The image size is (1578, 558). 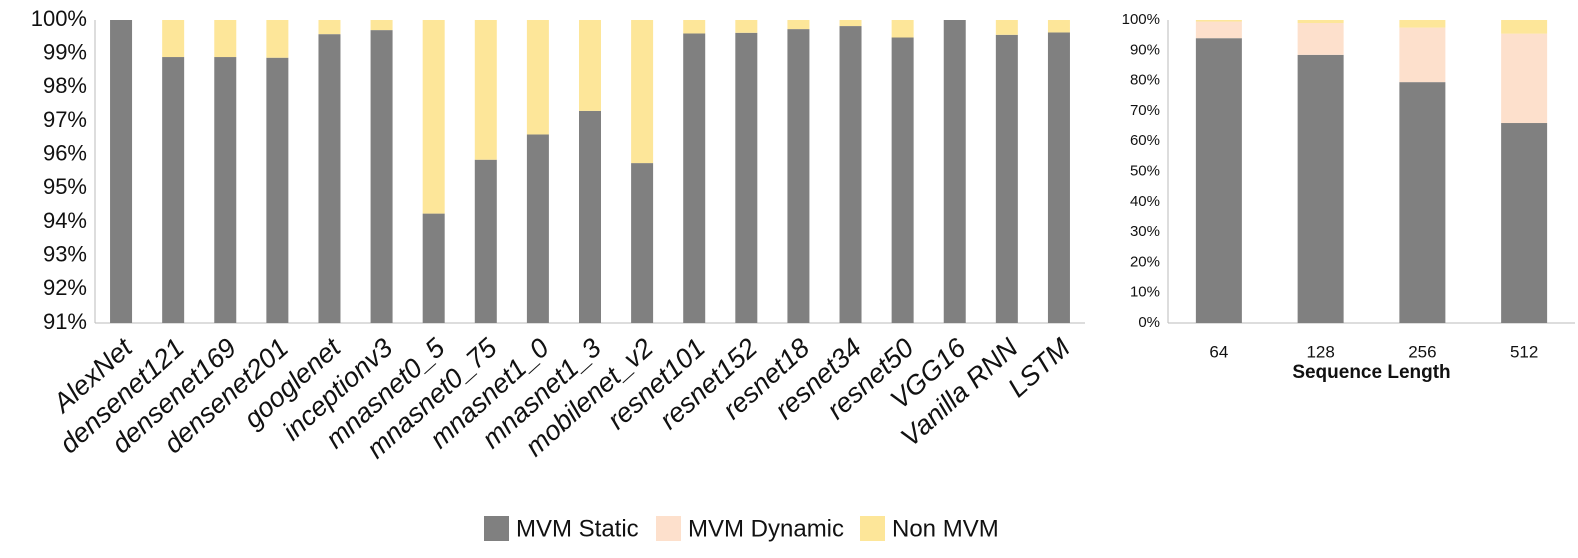 I want to click on y-tick-label: 90%, so click(x=1145, y=49).